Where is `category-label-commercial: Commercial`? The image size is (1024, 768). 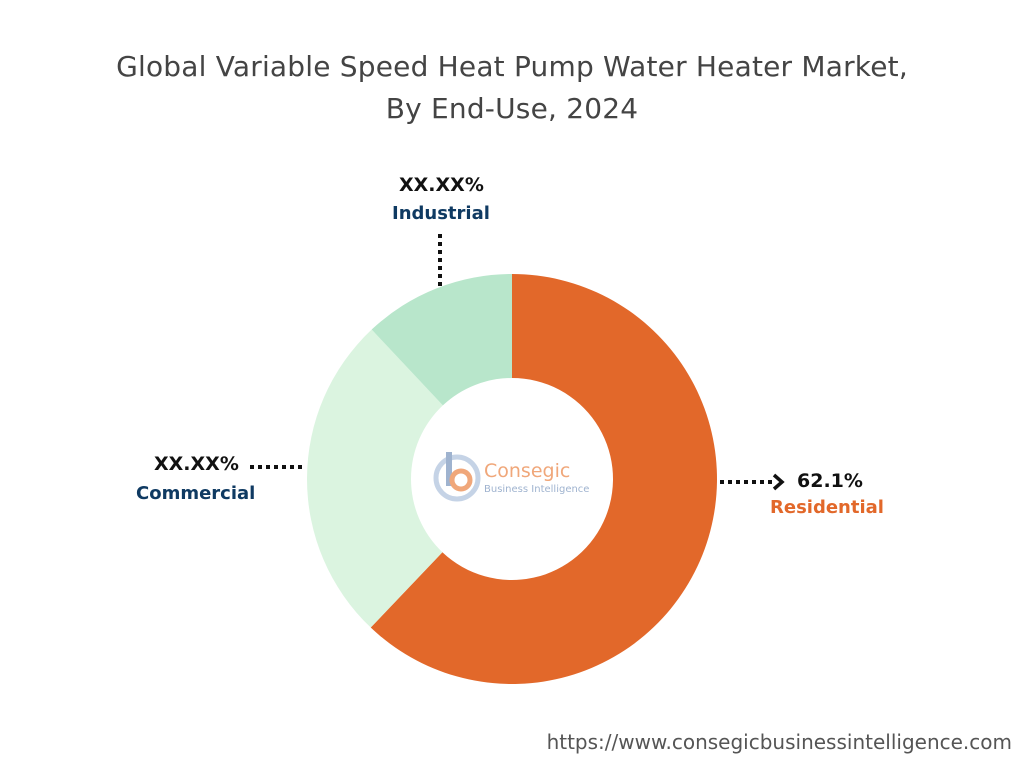
category-label-commercial: Commercial is located at coordinates (196, 493).